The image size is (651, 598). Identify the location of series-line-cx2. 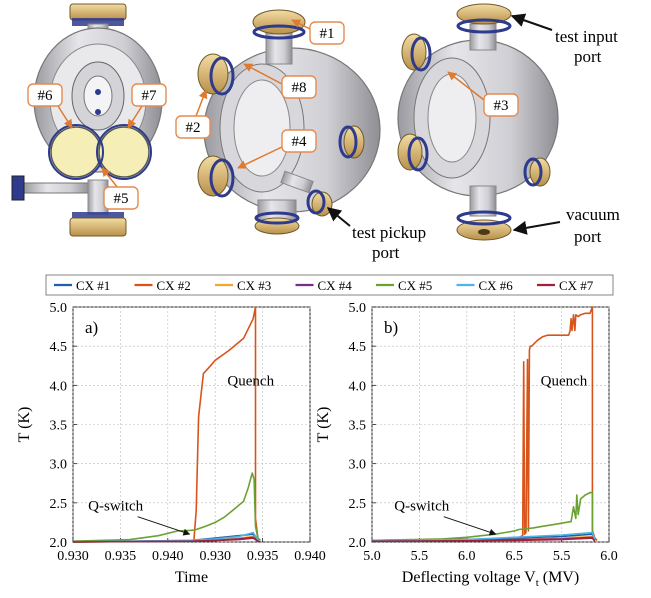
(484, 424).